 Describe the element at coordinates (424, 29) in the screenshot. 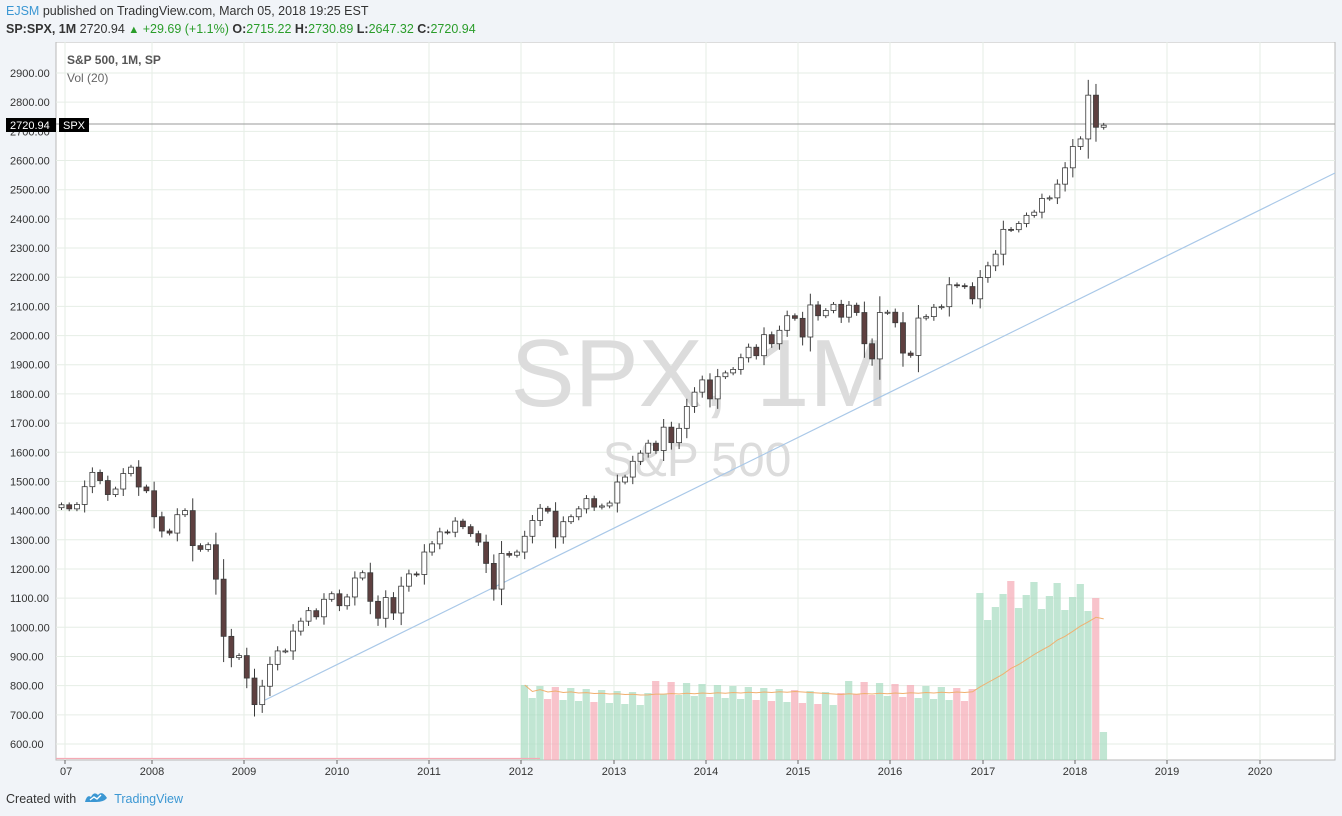

I see `close-label: C:` at that location.